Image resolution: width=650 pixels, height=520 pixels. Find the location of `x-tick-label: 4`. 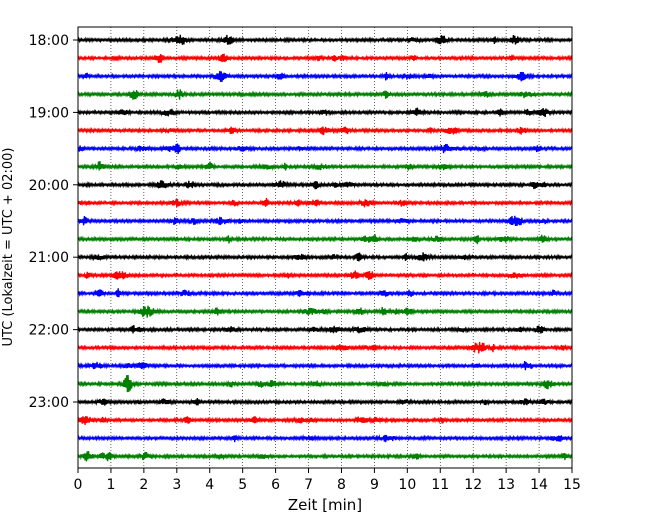

x-tick-label: 4 is located at coordinates (209, 485).